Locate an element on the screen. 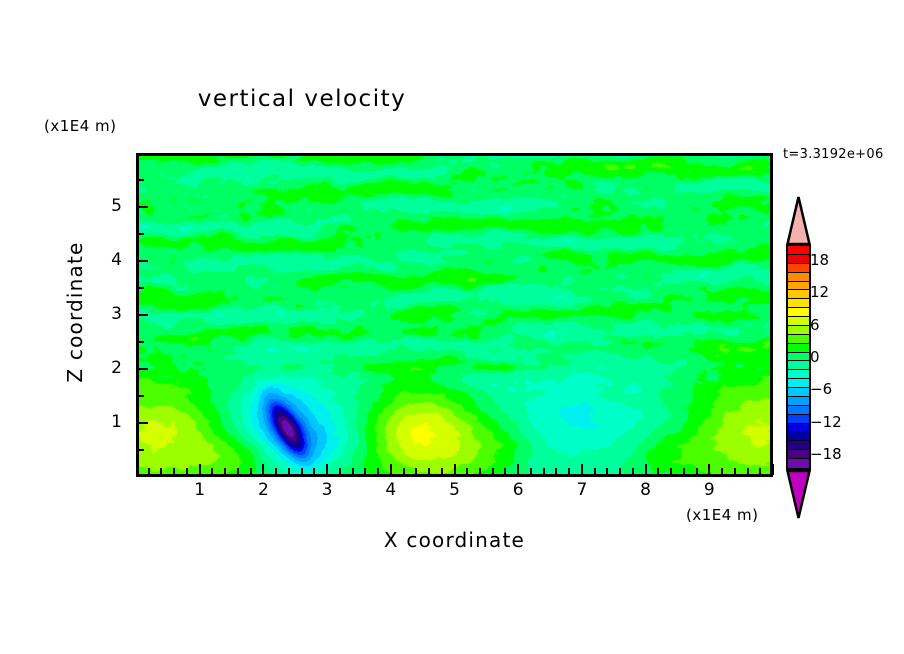  chart-title: vertical velocity is located at coordinates (452, 99).